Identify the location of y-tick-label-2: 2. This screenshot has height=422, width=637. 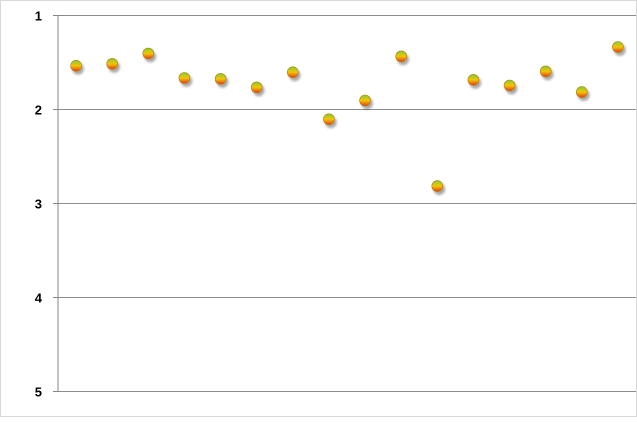
(38, 110).